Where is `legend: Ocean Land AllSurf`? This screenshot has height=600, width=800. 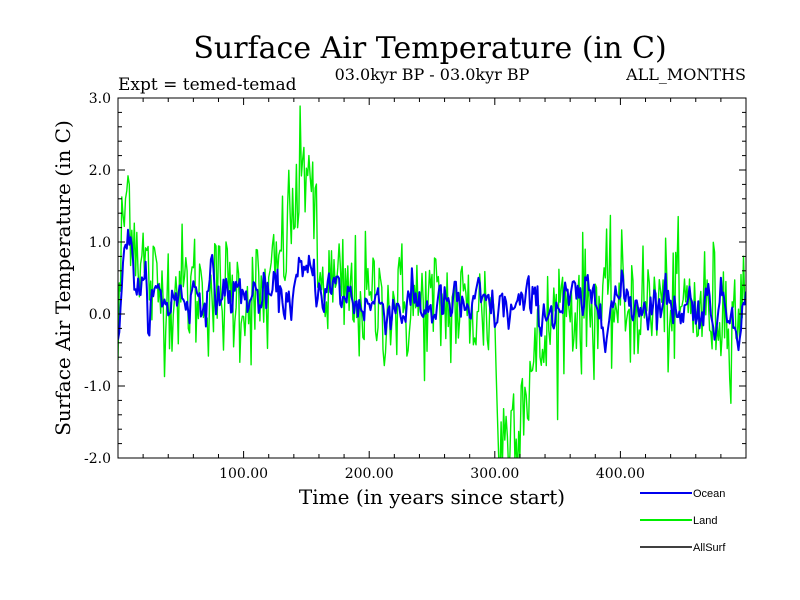 legend: Ocean Land AllSurf is located at coordinates (683, 521).